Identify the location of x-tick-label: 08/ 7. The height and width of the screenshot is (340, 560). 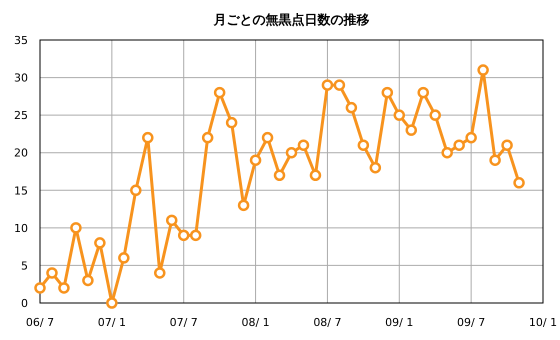
(327, 322).